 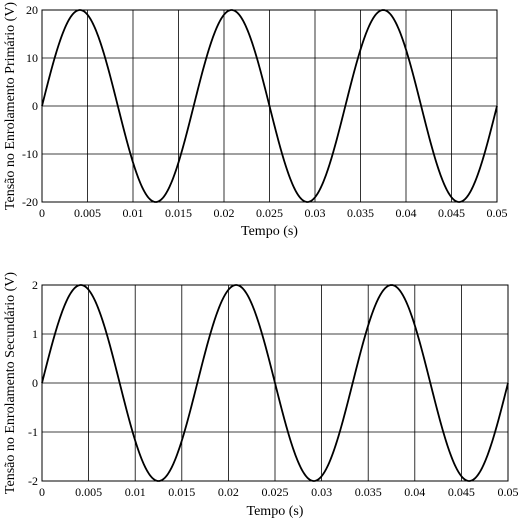 What do you see at coordinates (33, 432) in the screenshot?
I see `y-tick-label: -1` at bounding box center [33, 432].